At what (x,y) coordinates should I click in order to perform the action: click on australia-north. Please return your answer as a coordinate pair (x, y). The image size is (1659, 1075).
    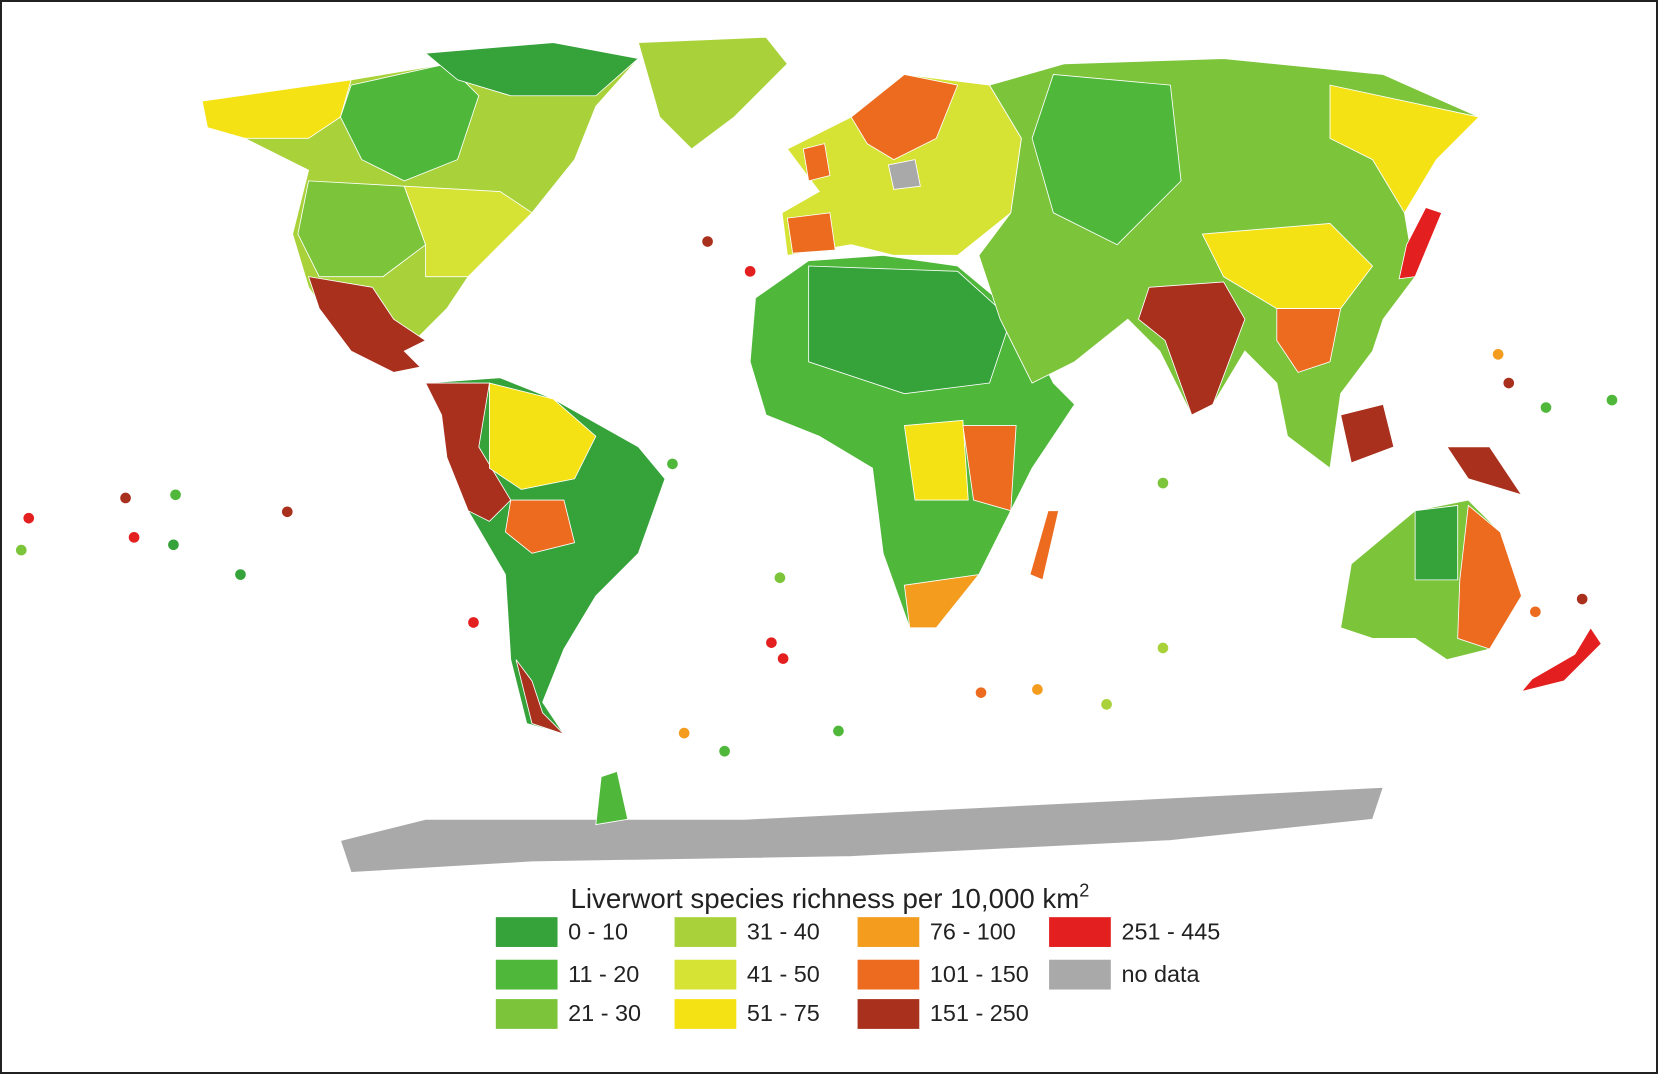
    Looking at the image, I should click on (1436, 542).